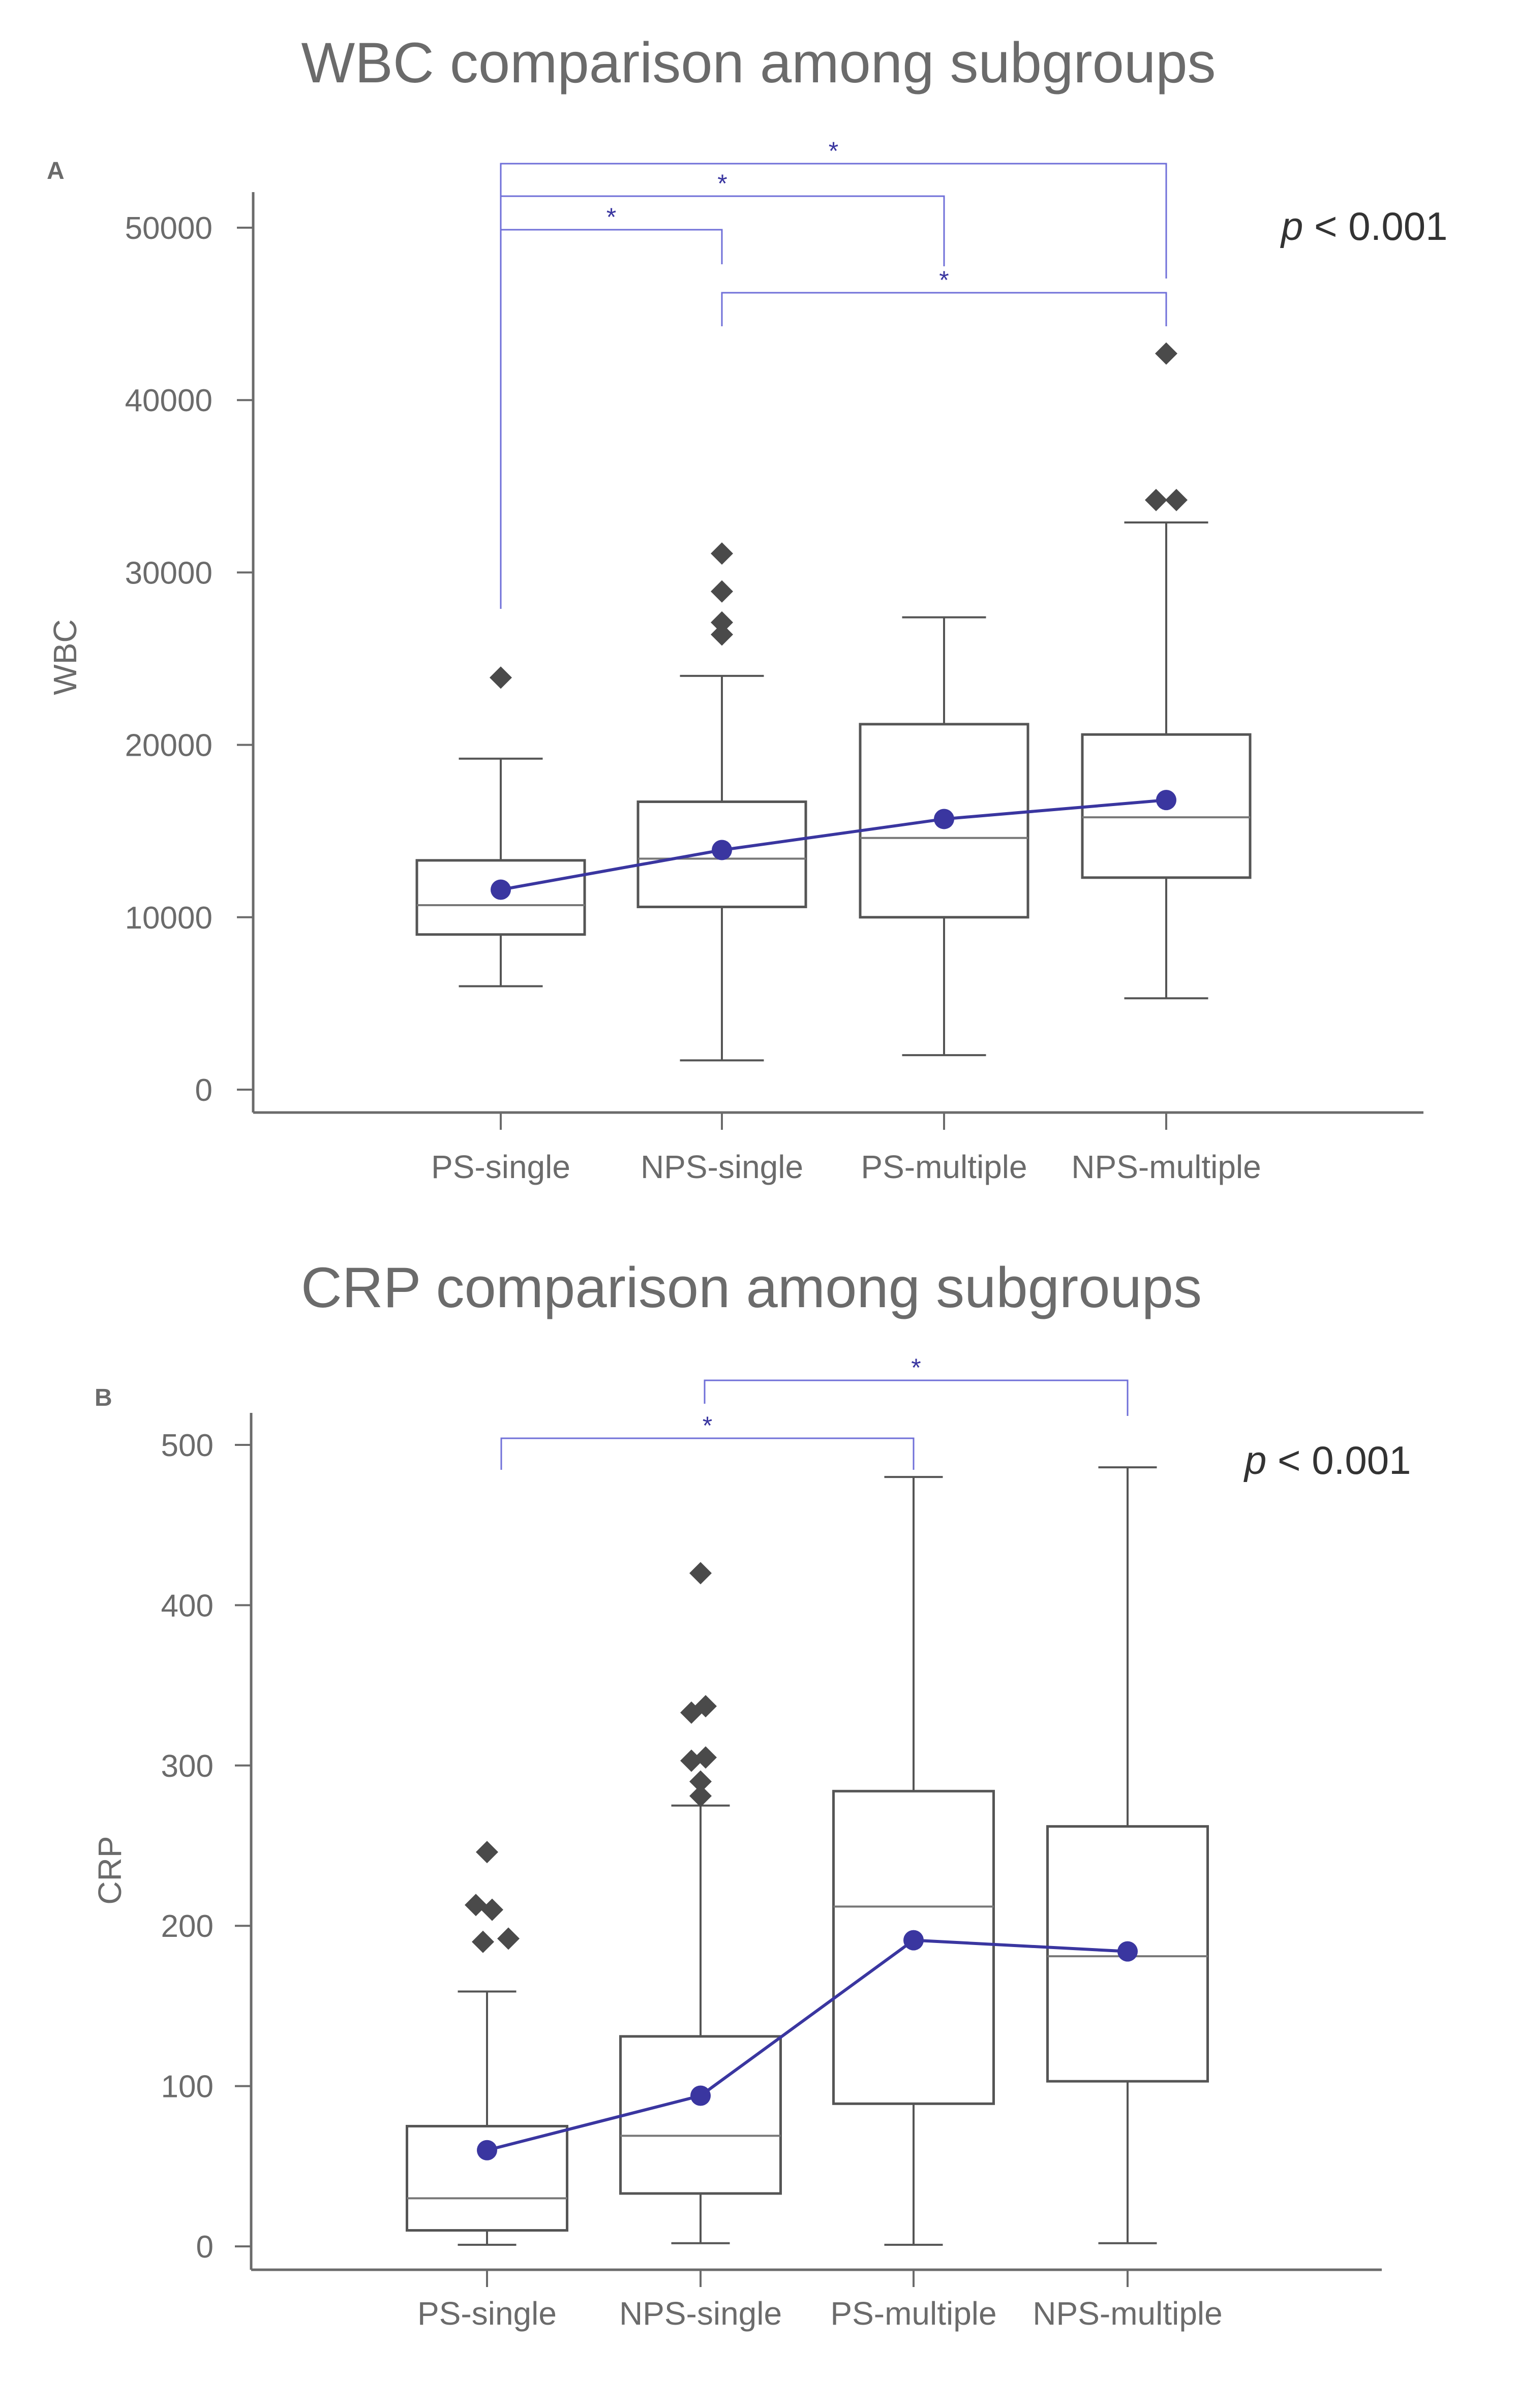 This screenshot has width=1517, height=2408. Describe the element at coordinates (187, 1767) in the screenshot. I see `panel-b-y-tick-label: 300` at that location.